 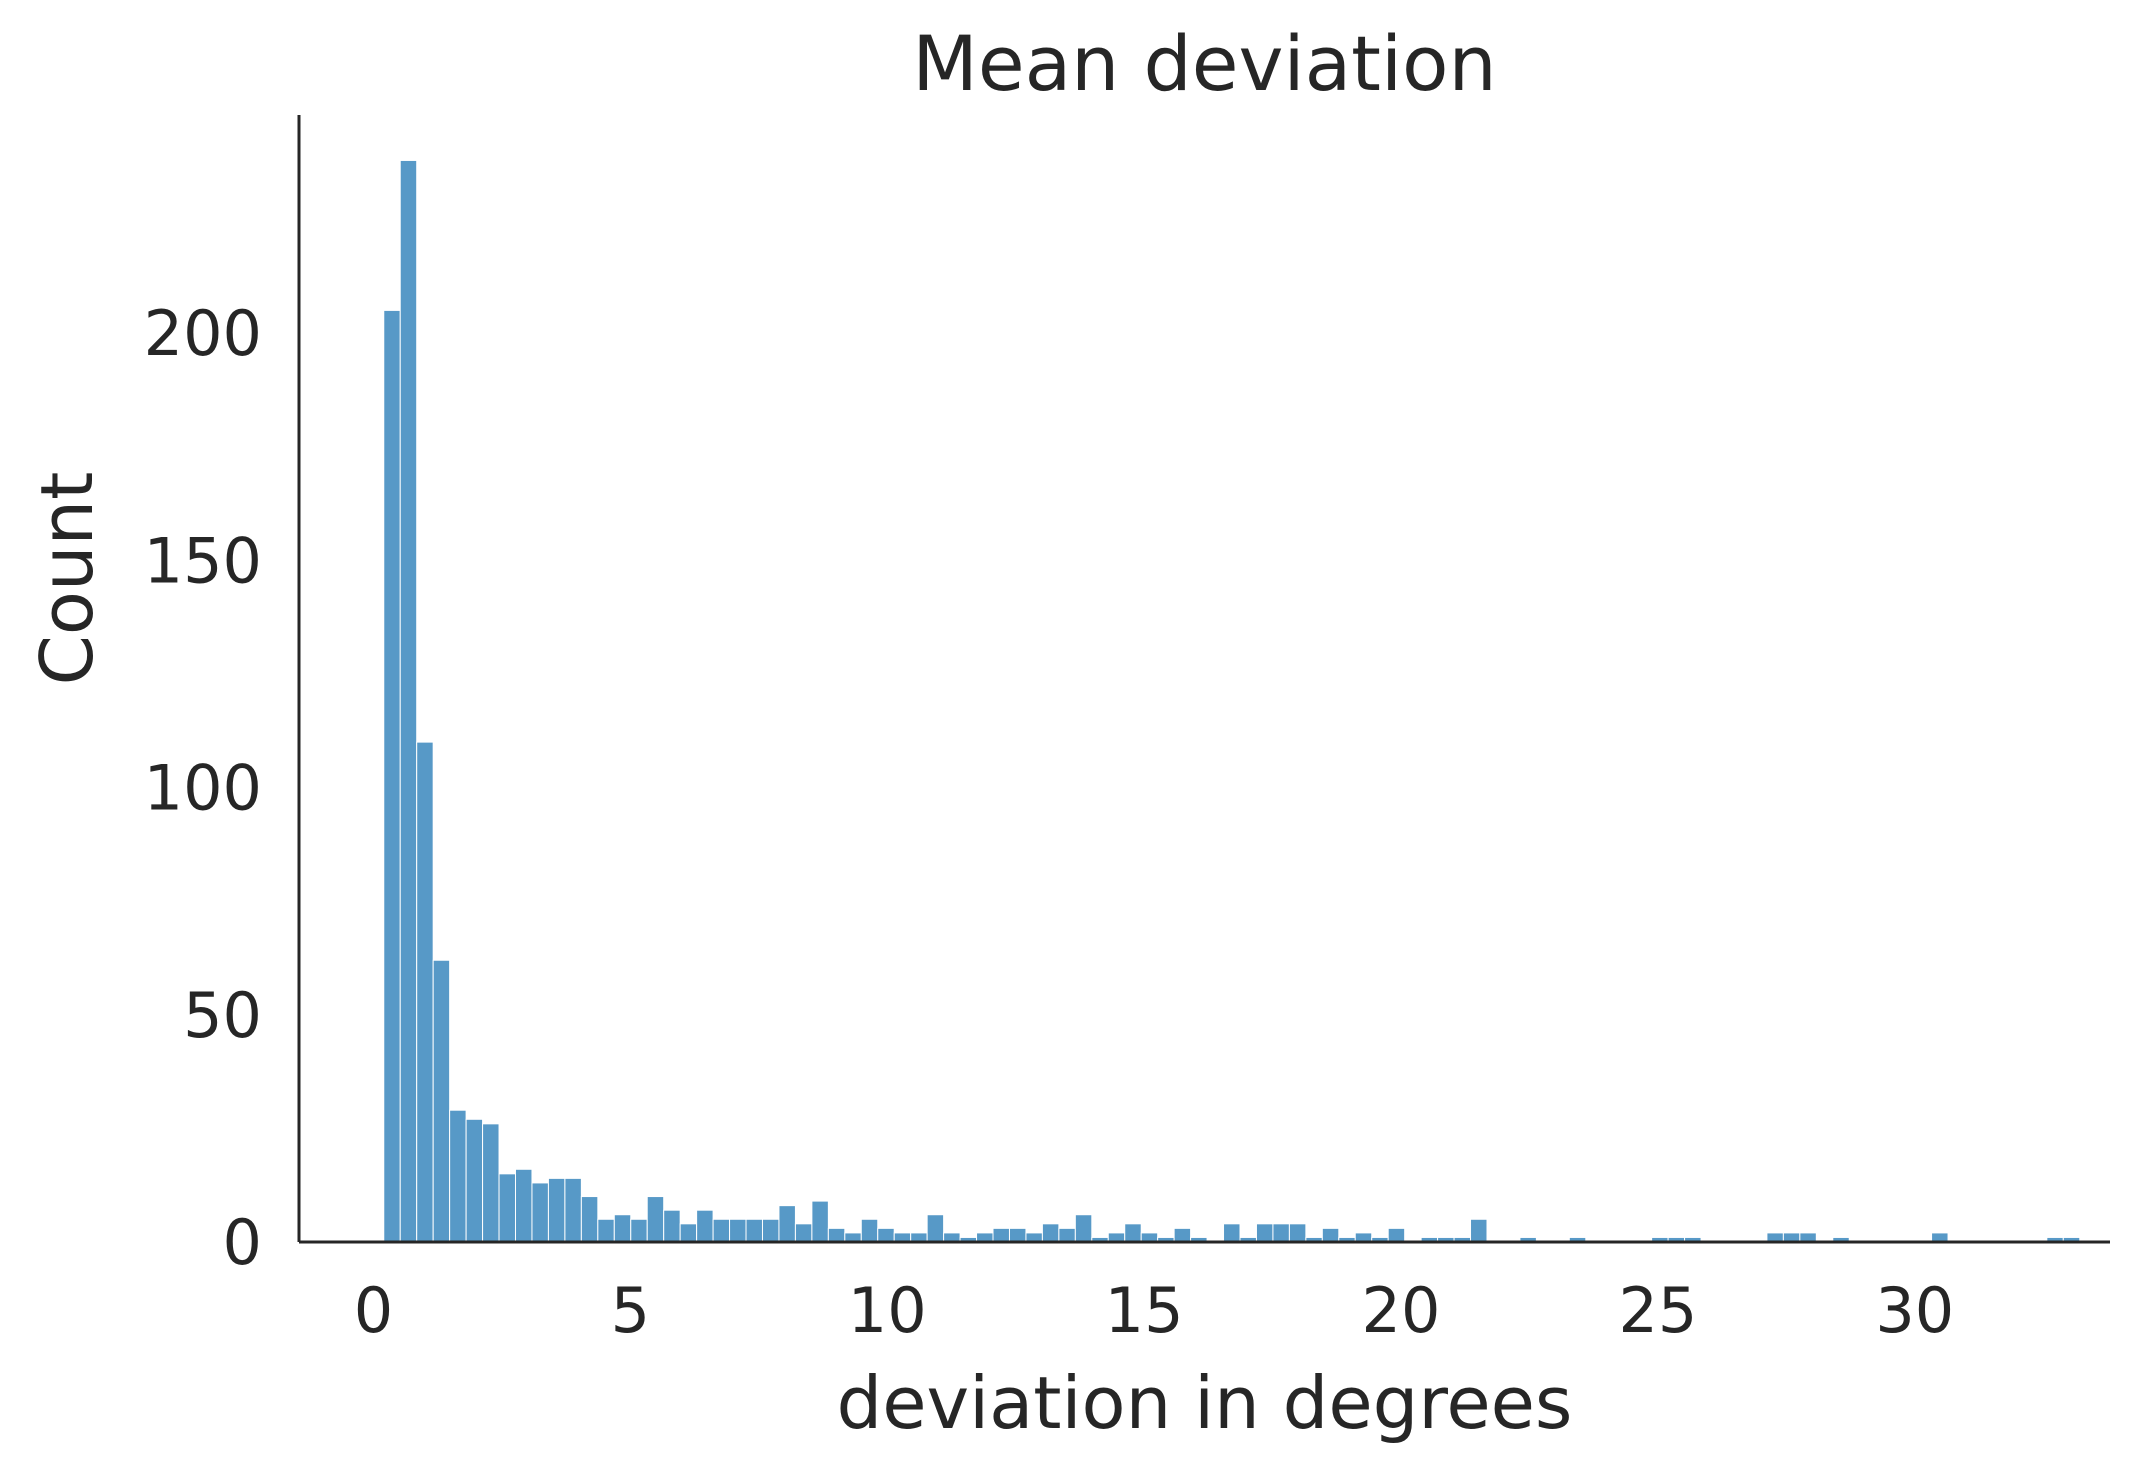 I want to click on y-tick-labels: 0 50 100 150 200, so click(x=203, y=788).